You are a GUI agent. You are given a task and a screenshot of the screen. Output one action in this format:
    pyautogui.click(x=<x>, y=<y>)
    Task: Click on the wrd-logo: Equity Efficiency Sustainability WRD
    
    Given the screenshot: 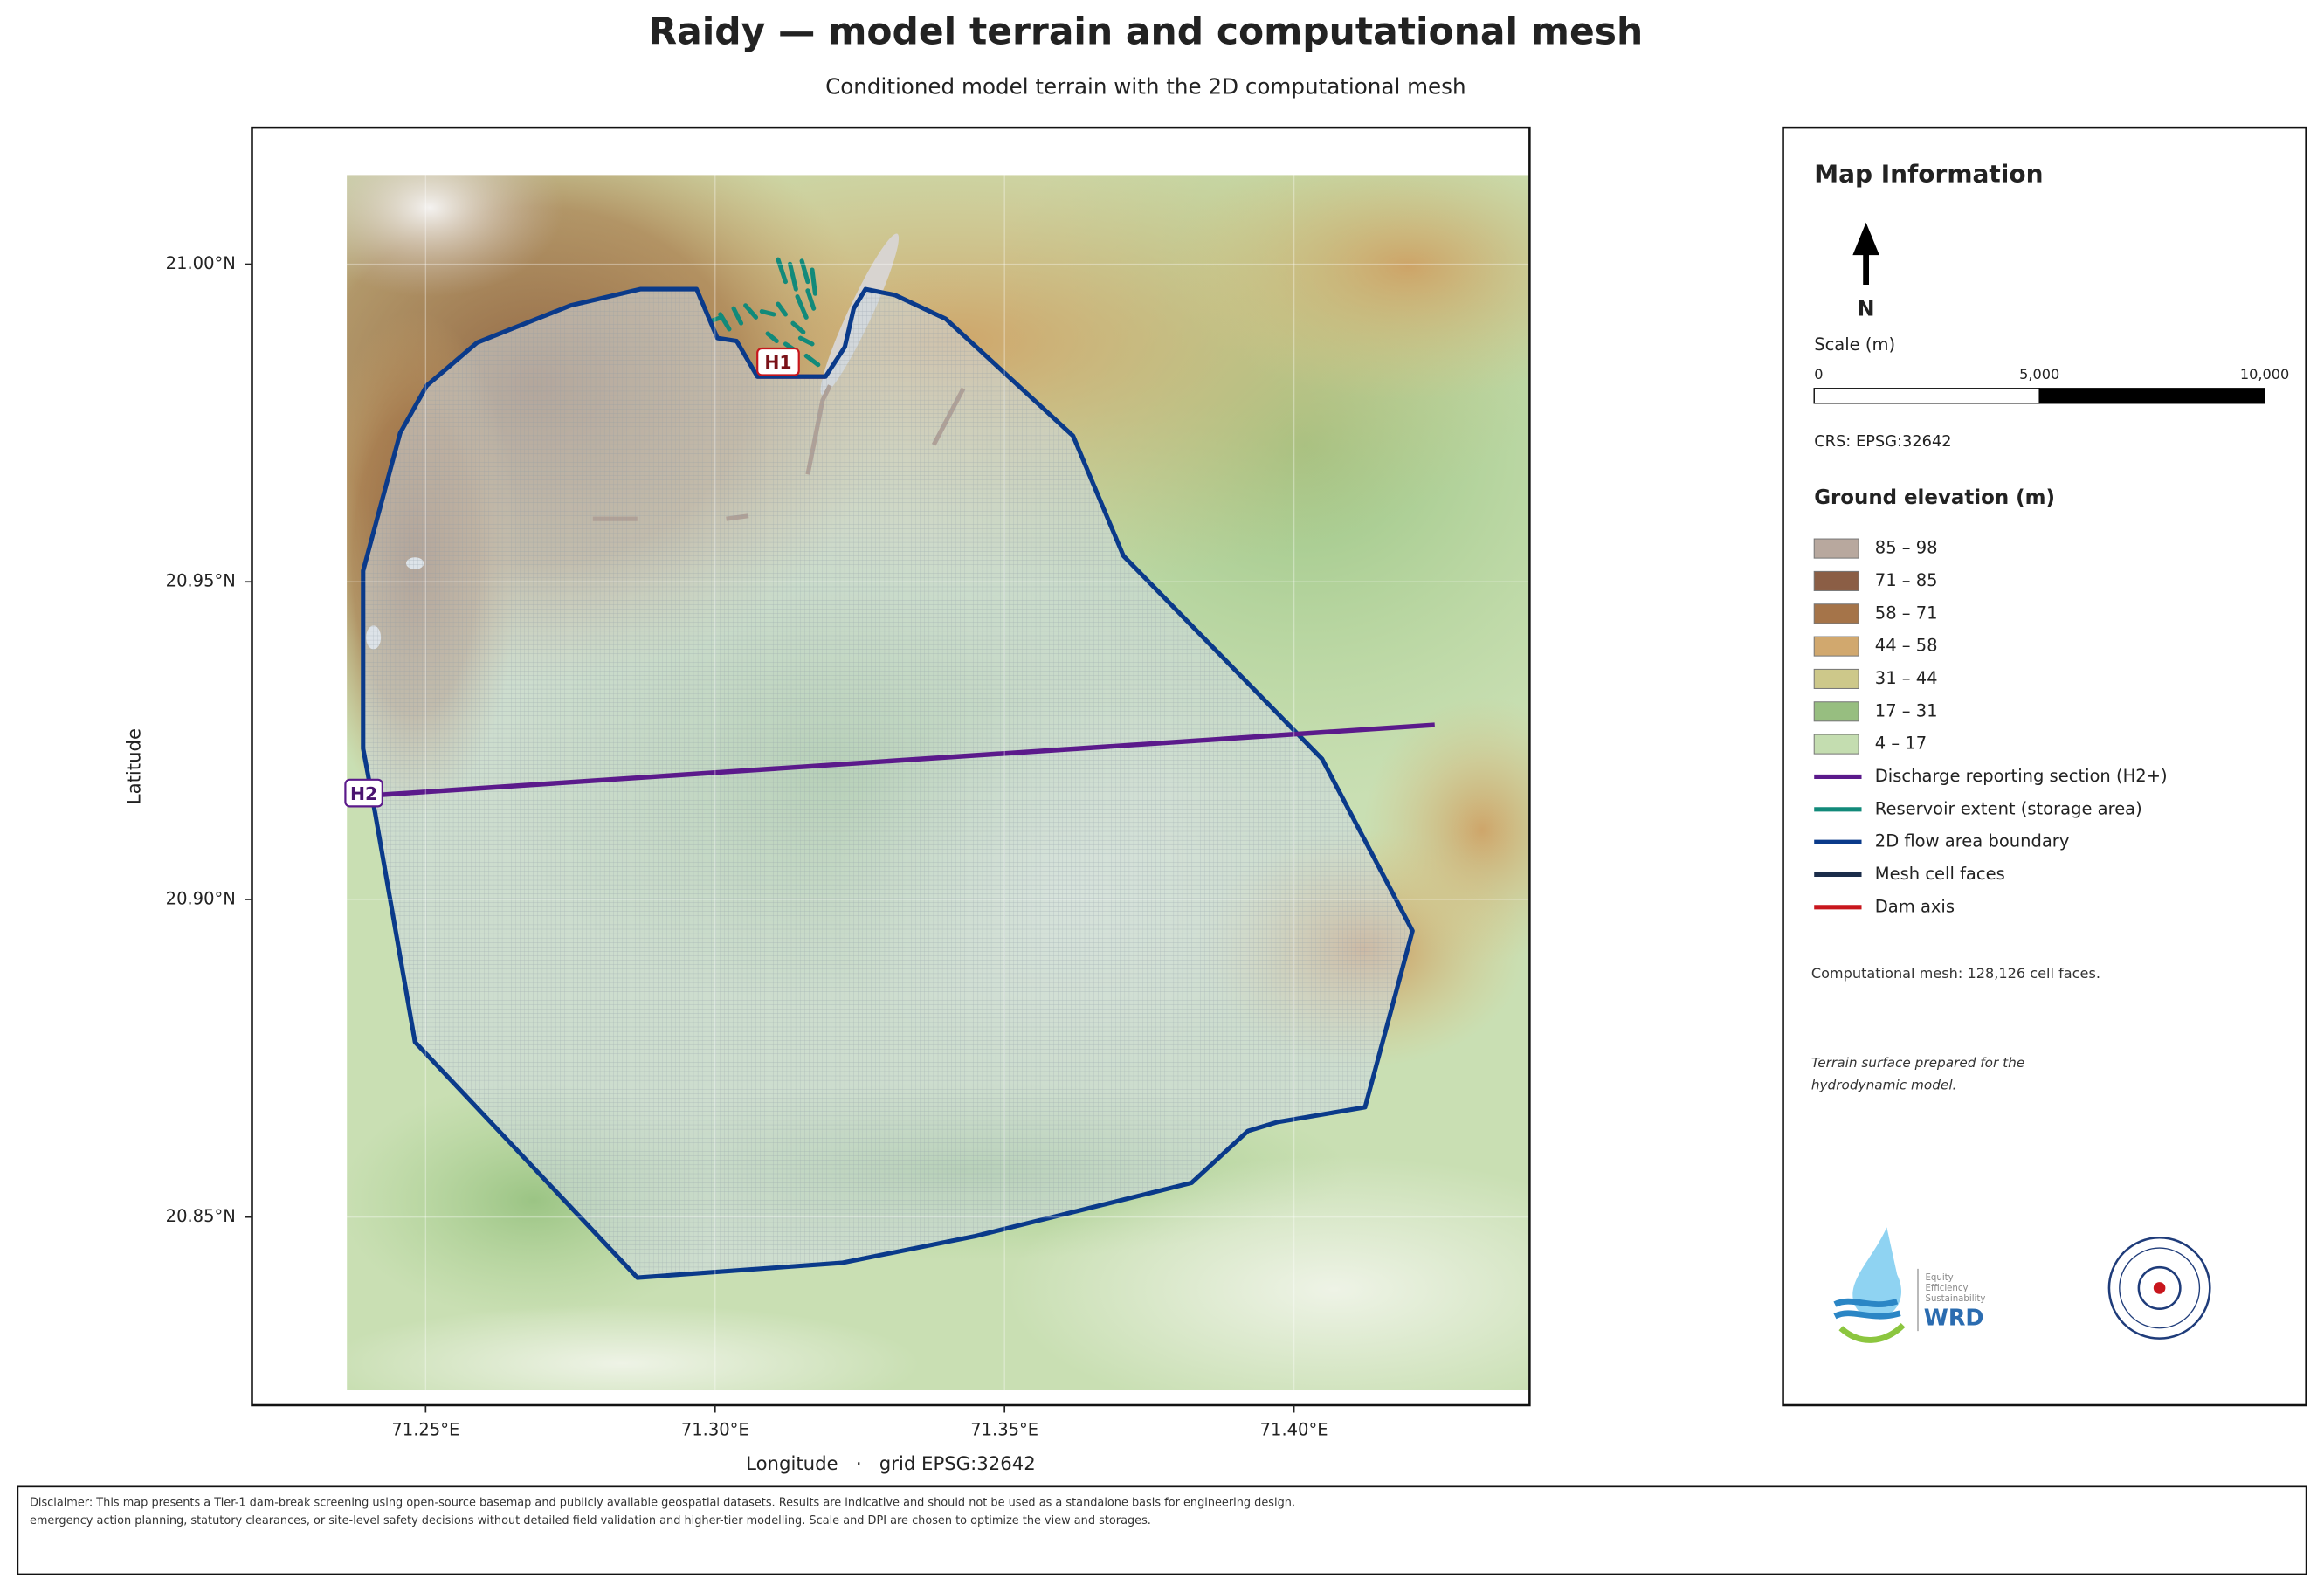 What is the action you would take?
    pyautogui.click(x=1909, y=1285)
    